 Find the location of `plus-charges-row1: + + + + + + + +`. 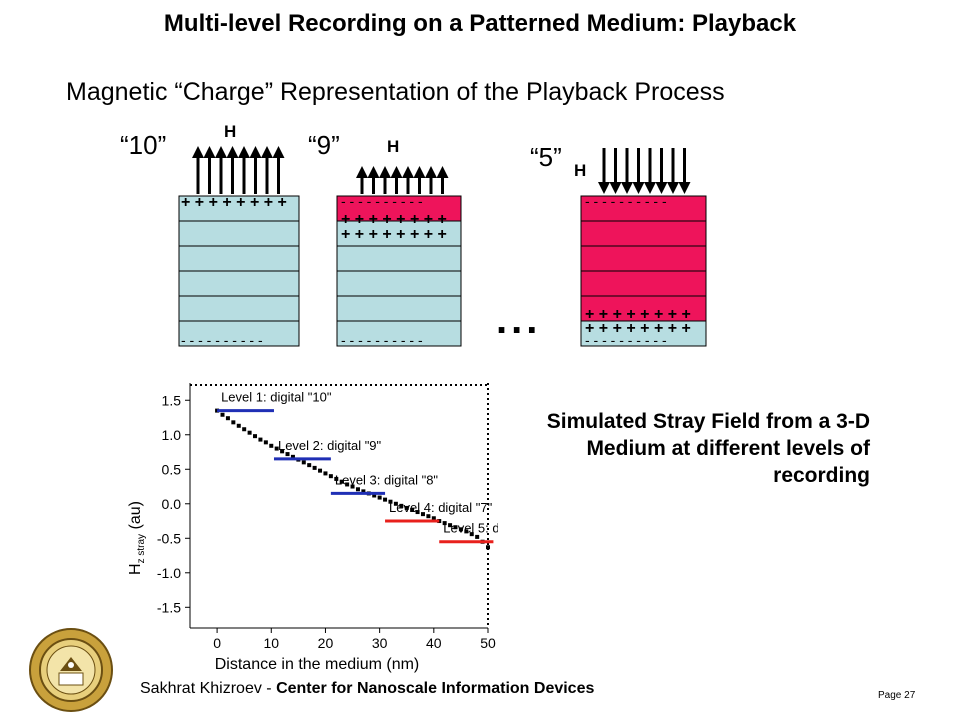

plus-charges-row1: + + + + + + + + is located at coordinates (638, 314).